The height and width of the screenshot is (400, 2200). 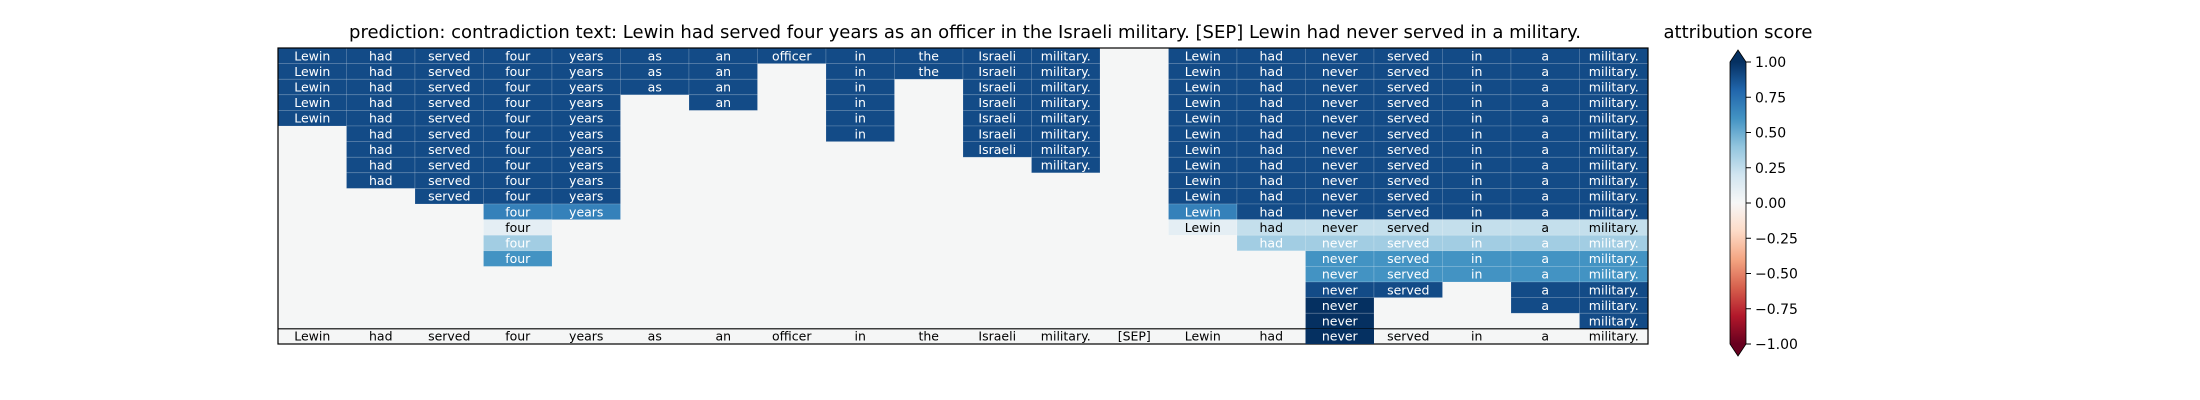 I want to click on colorbar-tick-label: 0.00, so click(x=1770, y=204).